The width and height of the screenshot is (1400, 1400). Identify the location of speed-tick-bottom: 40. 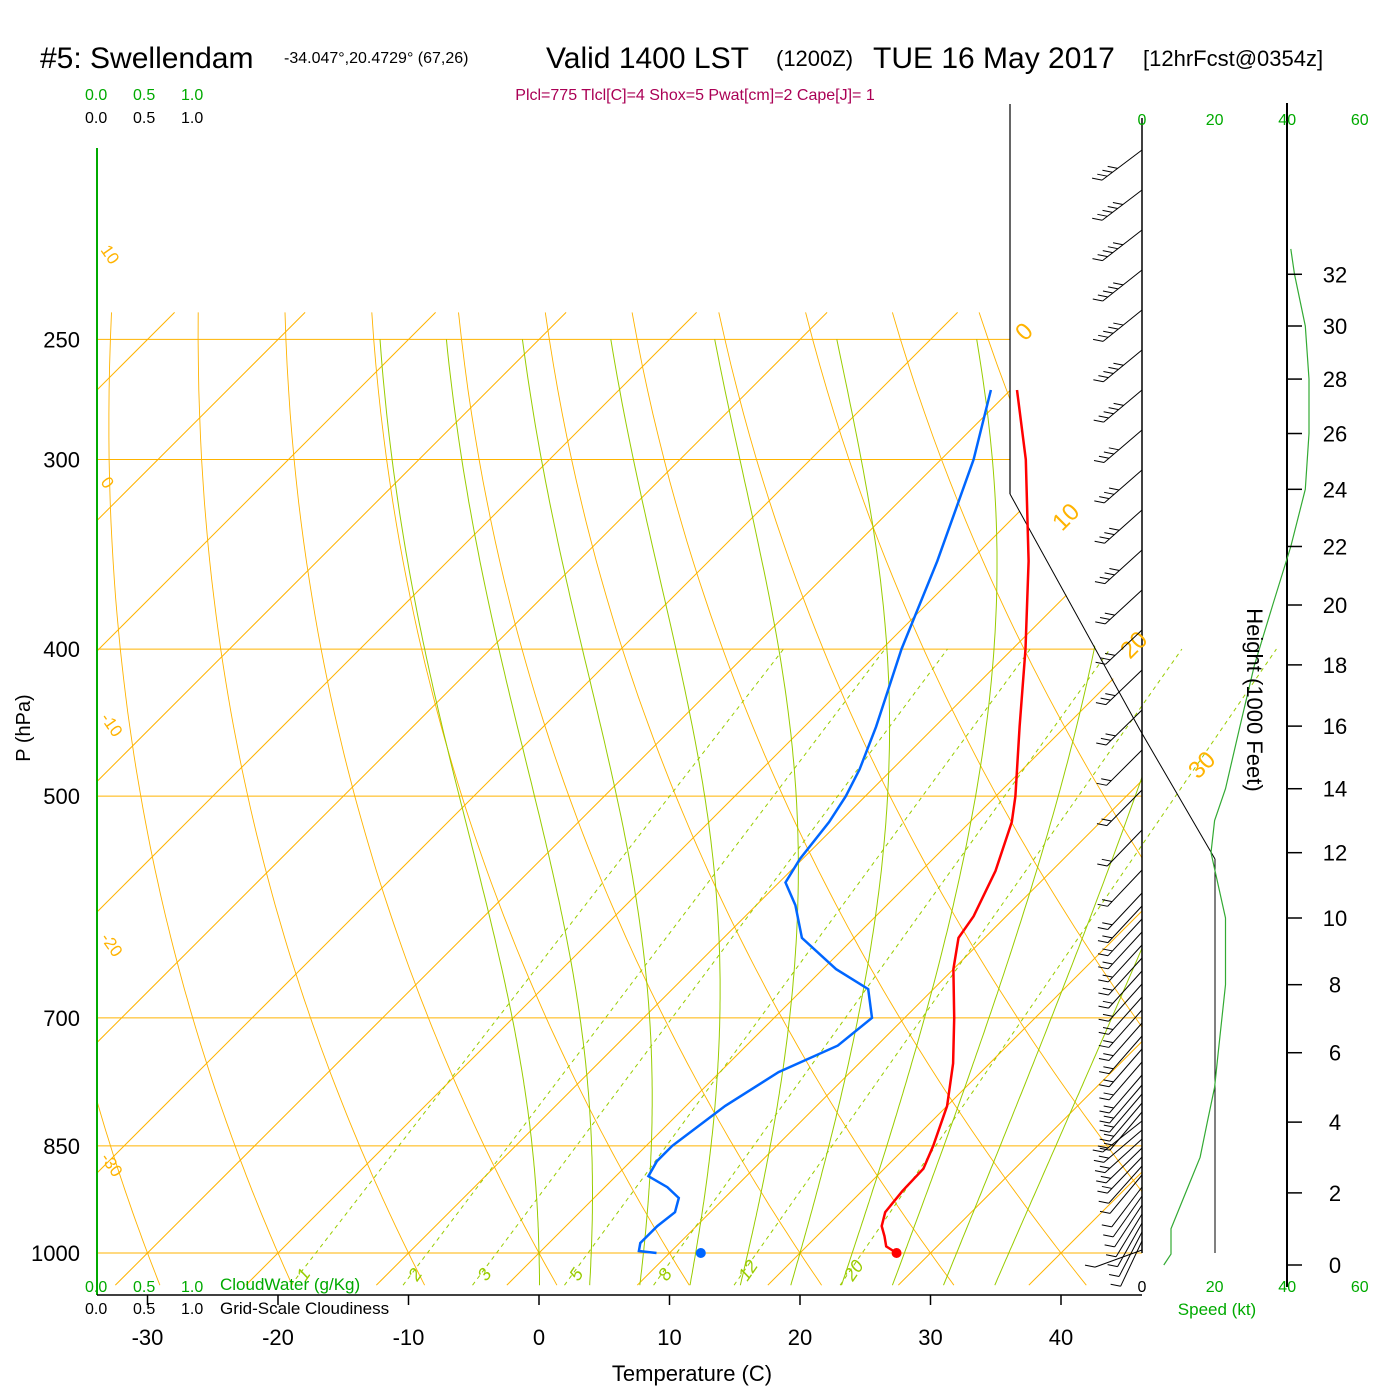
(1287, 1287).